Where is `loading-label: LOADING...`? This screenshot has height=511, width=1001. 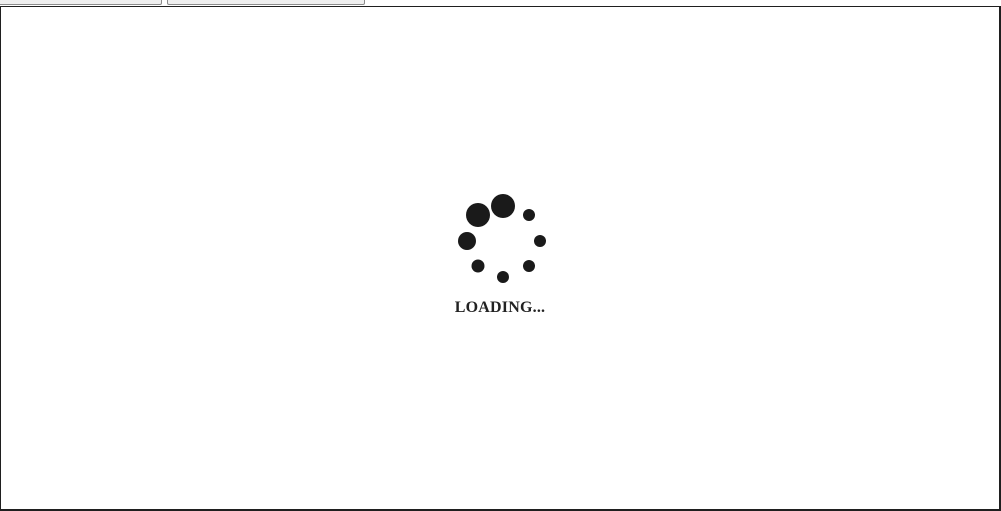 loading-label: LOADING... is located at coordinates (500, 307).